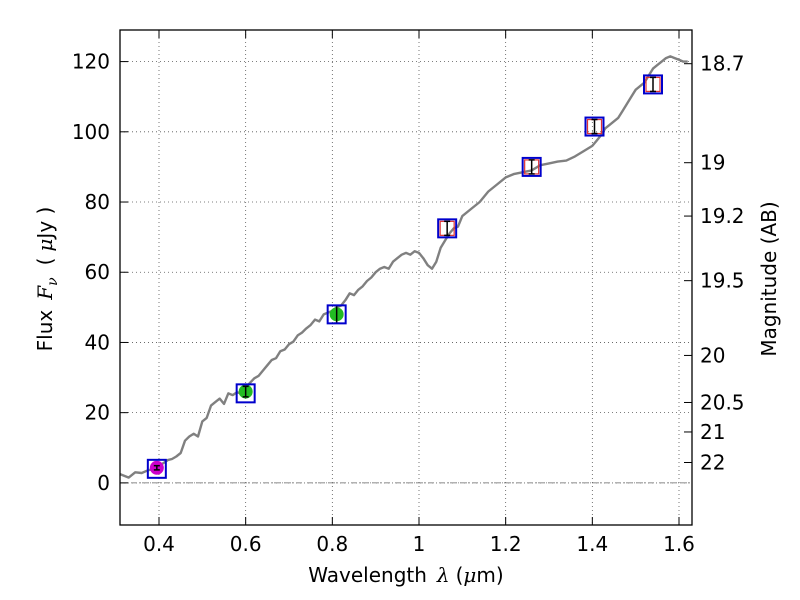  Describe the element at coordinates (159, 544) in the screenshot. I see `x-tick-label: 0.4` at that location.